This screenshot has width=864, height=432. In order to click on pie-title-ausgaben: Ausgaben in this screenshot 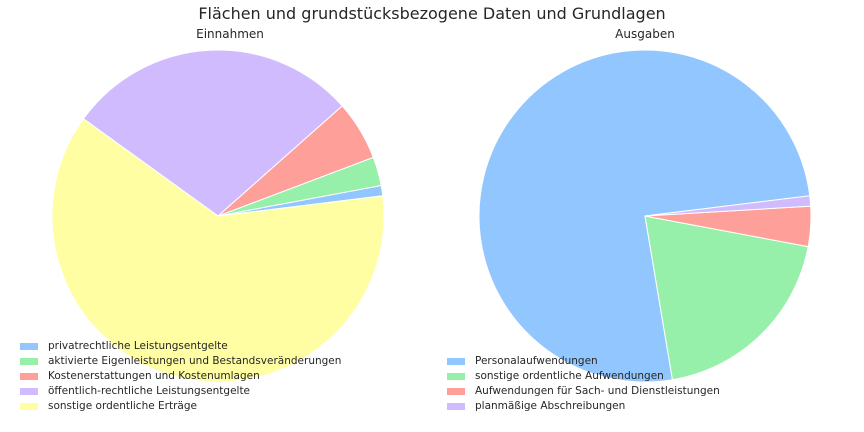, I will do `click(645, 34)`.